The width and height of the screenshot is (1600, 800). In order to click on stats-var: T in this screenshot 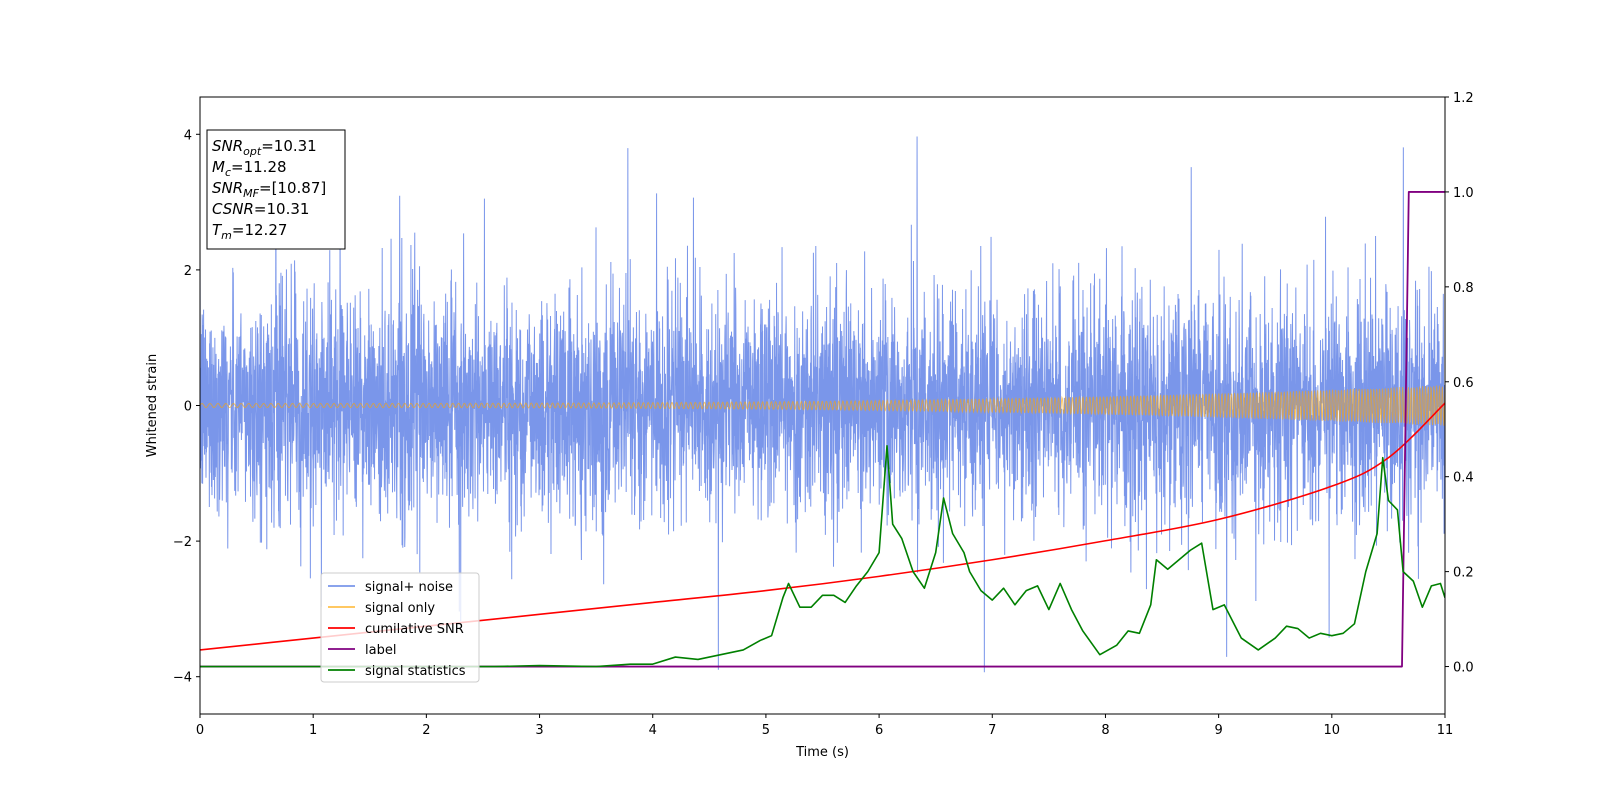, I will do `click(217, 230)`.